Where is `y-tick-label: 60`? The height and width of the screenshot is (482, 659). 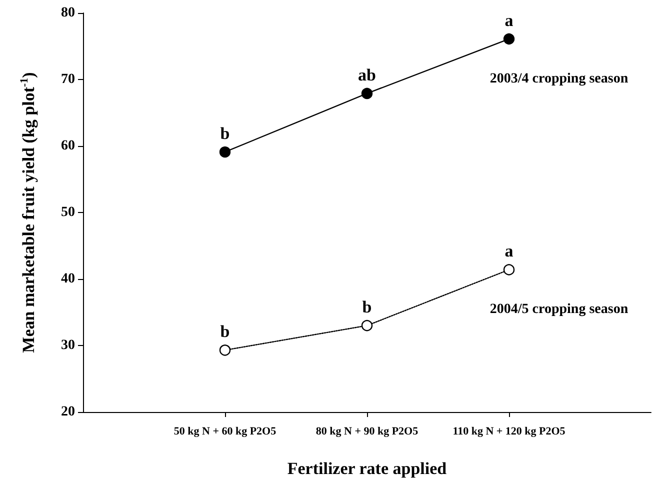
y-tick-label: 60 is located at coordinates (68, 146).